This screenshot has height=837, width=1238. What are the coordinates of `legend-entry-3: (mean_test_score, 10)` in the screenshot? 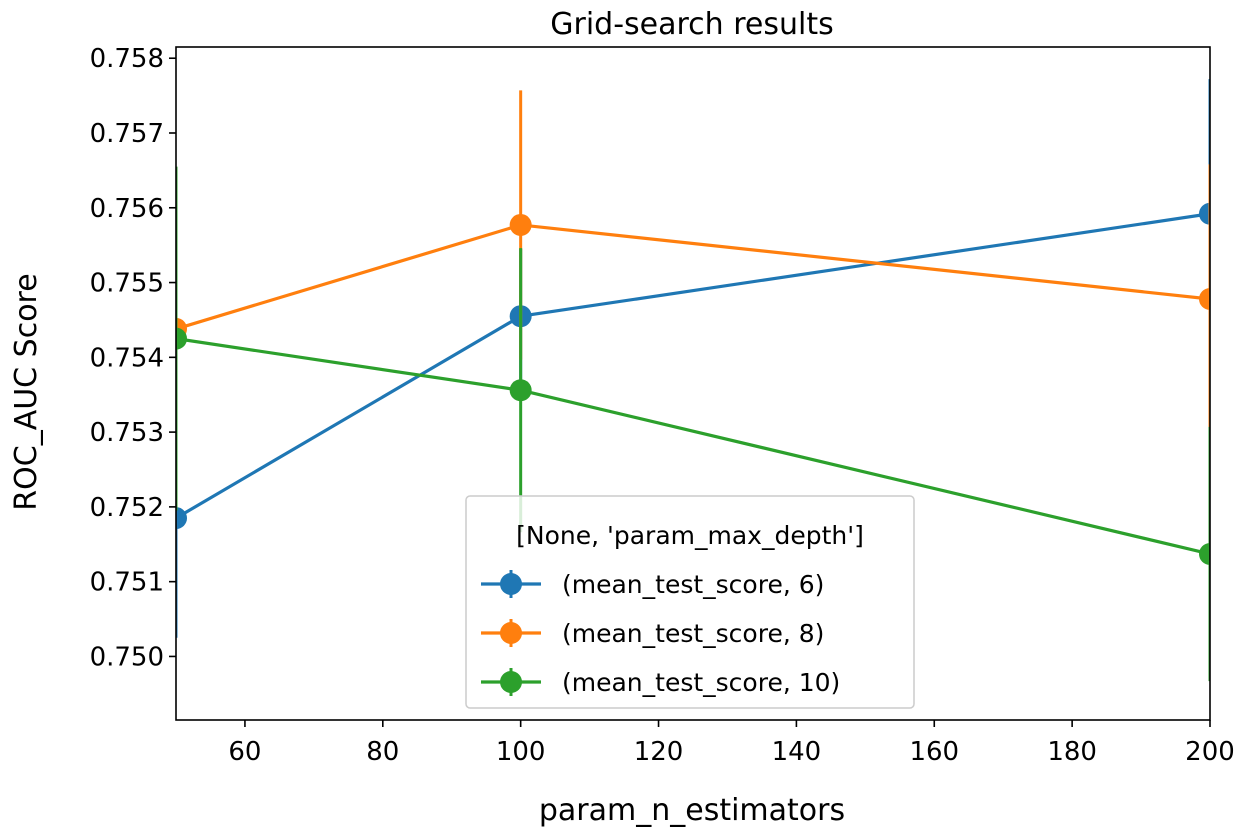 It's located at (660, 682).